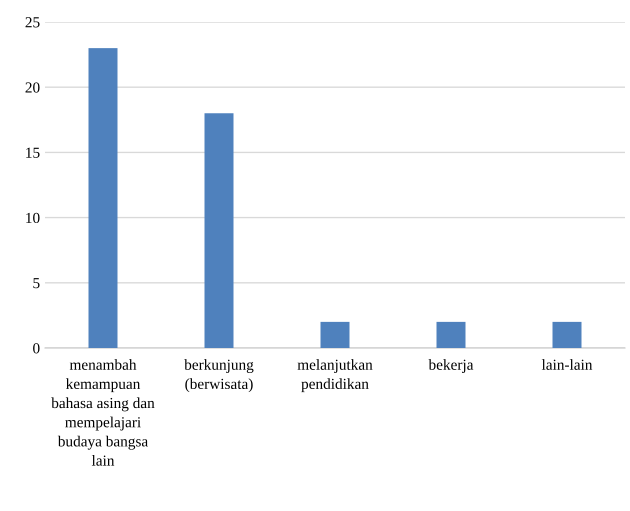 The height and width of the screenshot is (511, 630). Describe the element at coordinates (33, 87) in the screenshot. I see `y-tick-label: 20` at that location.